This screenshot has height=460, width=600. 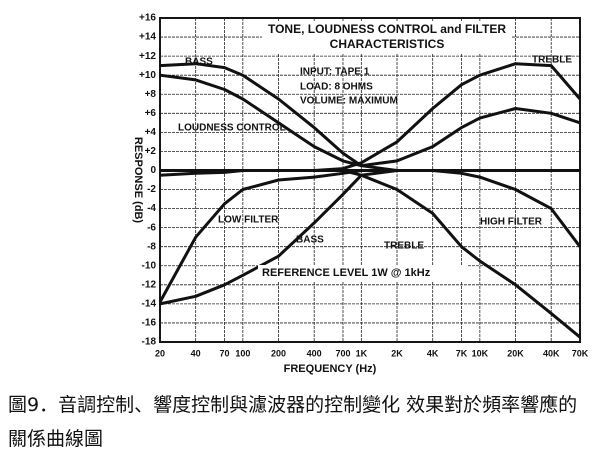 What do you see at coordinates (151, 151) in the screenshot?
I see `y-tick-label: +2` at bounding box center [151, 151].